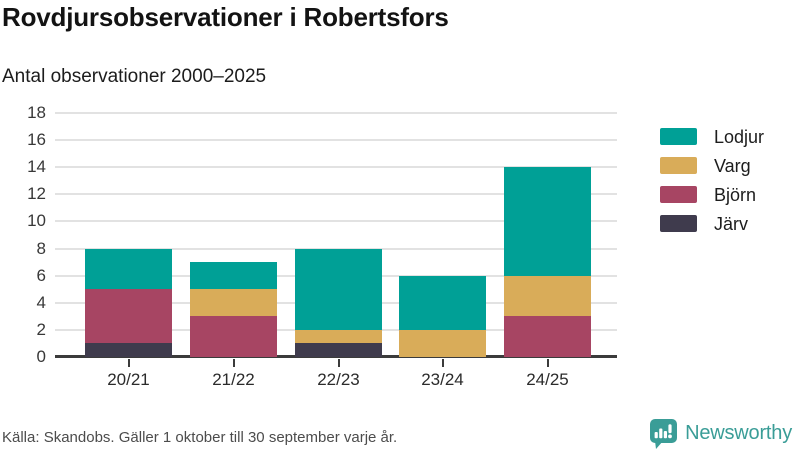 Image resolution: width=800 pixels, height=450 pixels. Describe the element at coordinates (664, 434) in the screenshot. I see `newsworthy-logo-icon` at that location.